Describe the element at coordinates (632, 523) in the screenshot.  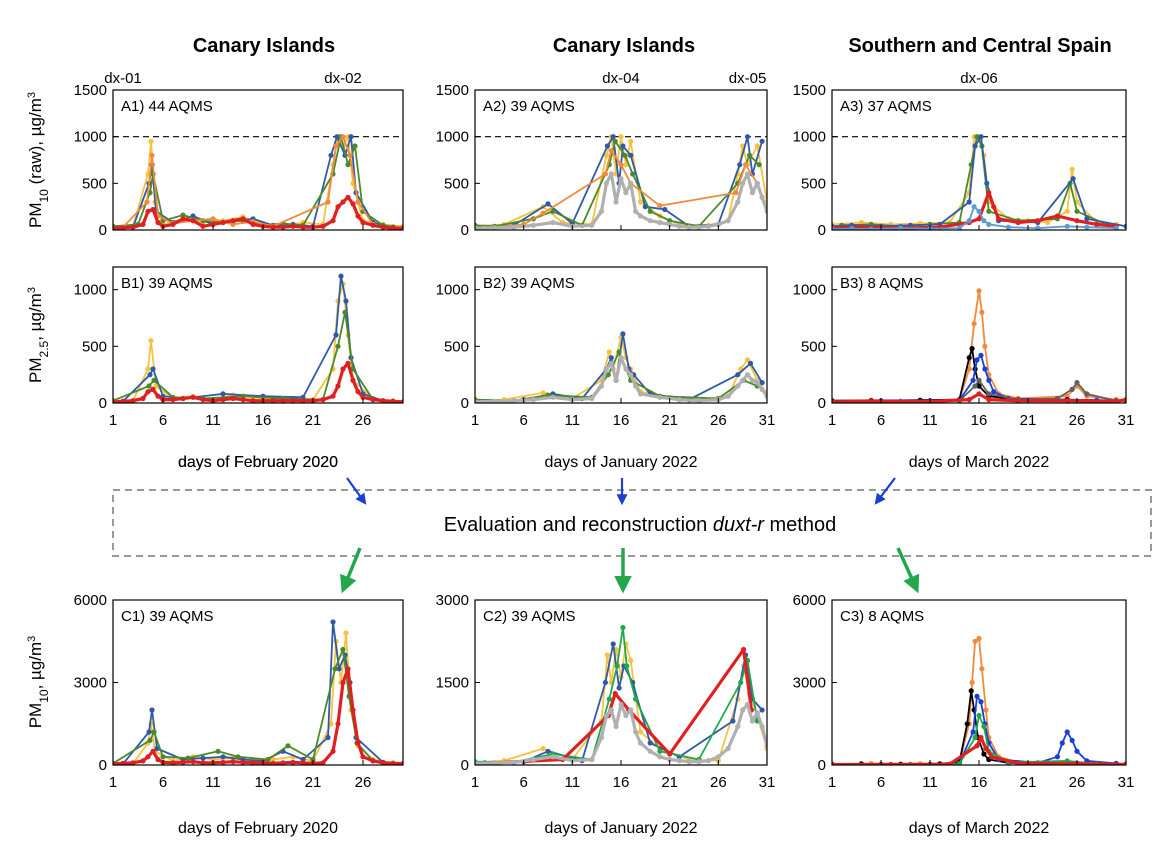
I see `method-box` at that location.